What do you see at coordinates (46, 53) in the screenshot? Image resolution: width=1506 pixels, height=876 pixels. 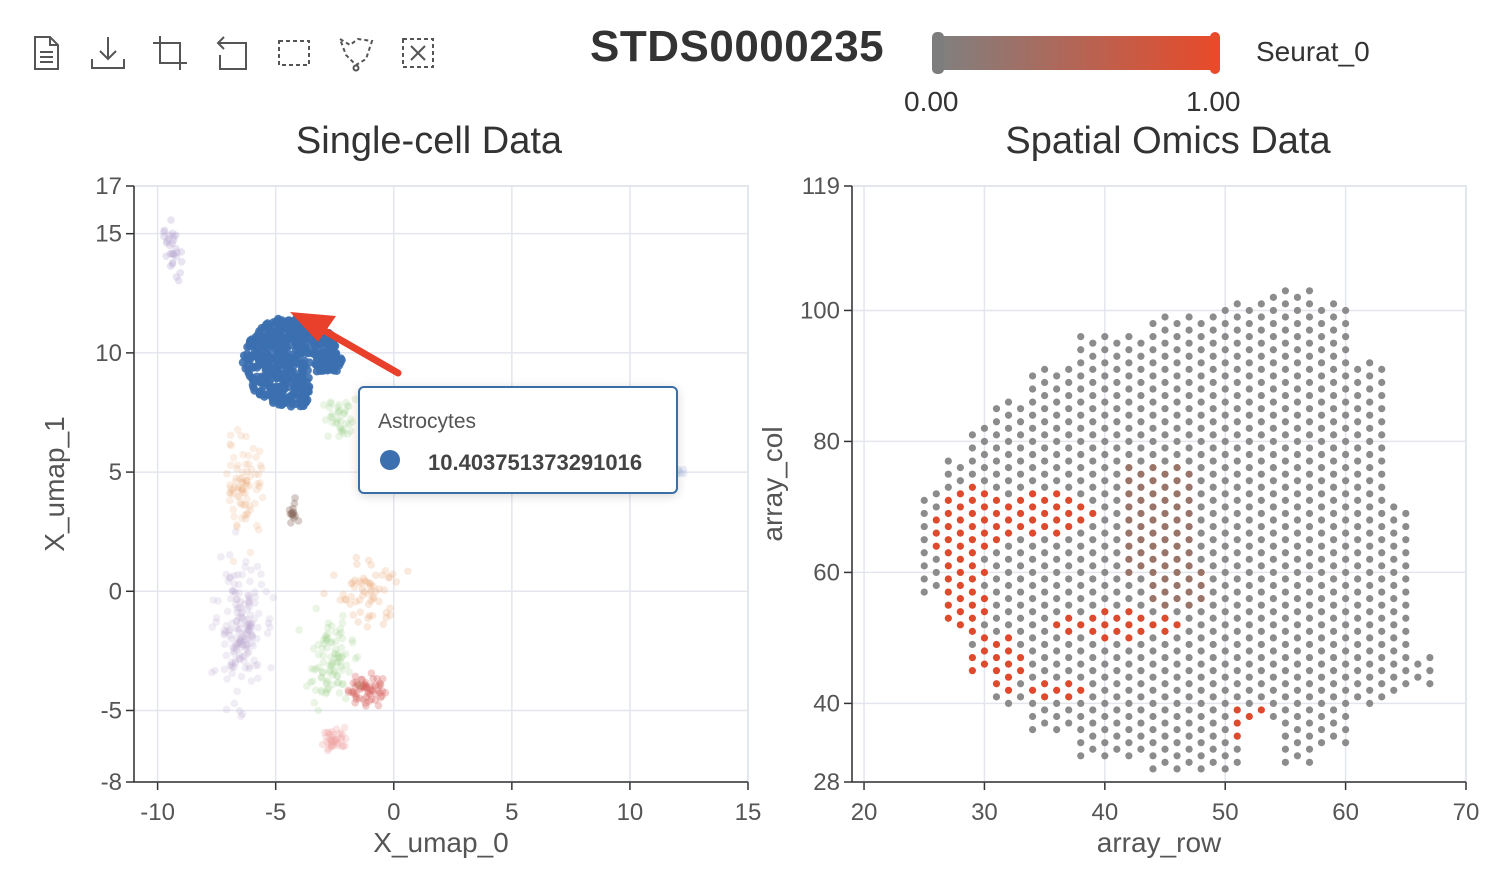 I see `file-icon` at bounding box center [46, 53].